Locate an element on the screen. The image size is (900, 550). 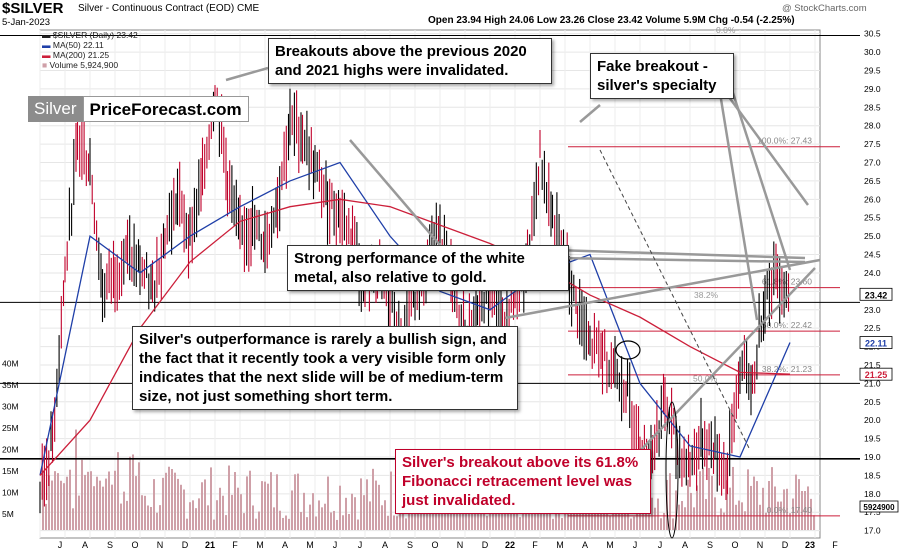
y-tick-label: 19.5 is located at coordinates (872, 439).